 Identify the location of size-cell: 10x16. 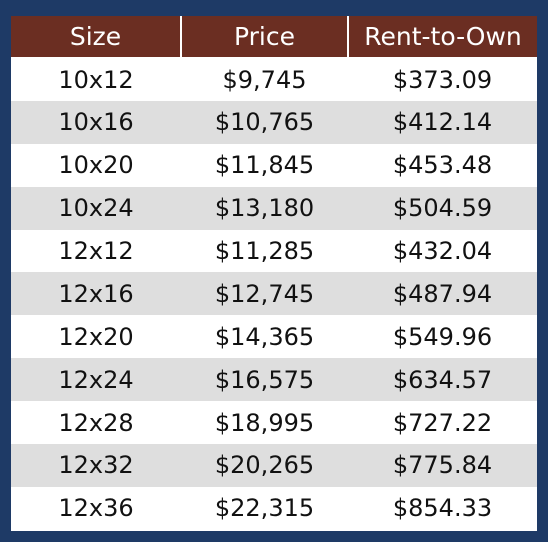
(96, 122).